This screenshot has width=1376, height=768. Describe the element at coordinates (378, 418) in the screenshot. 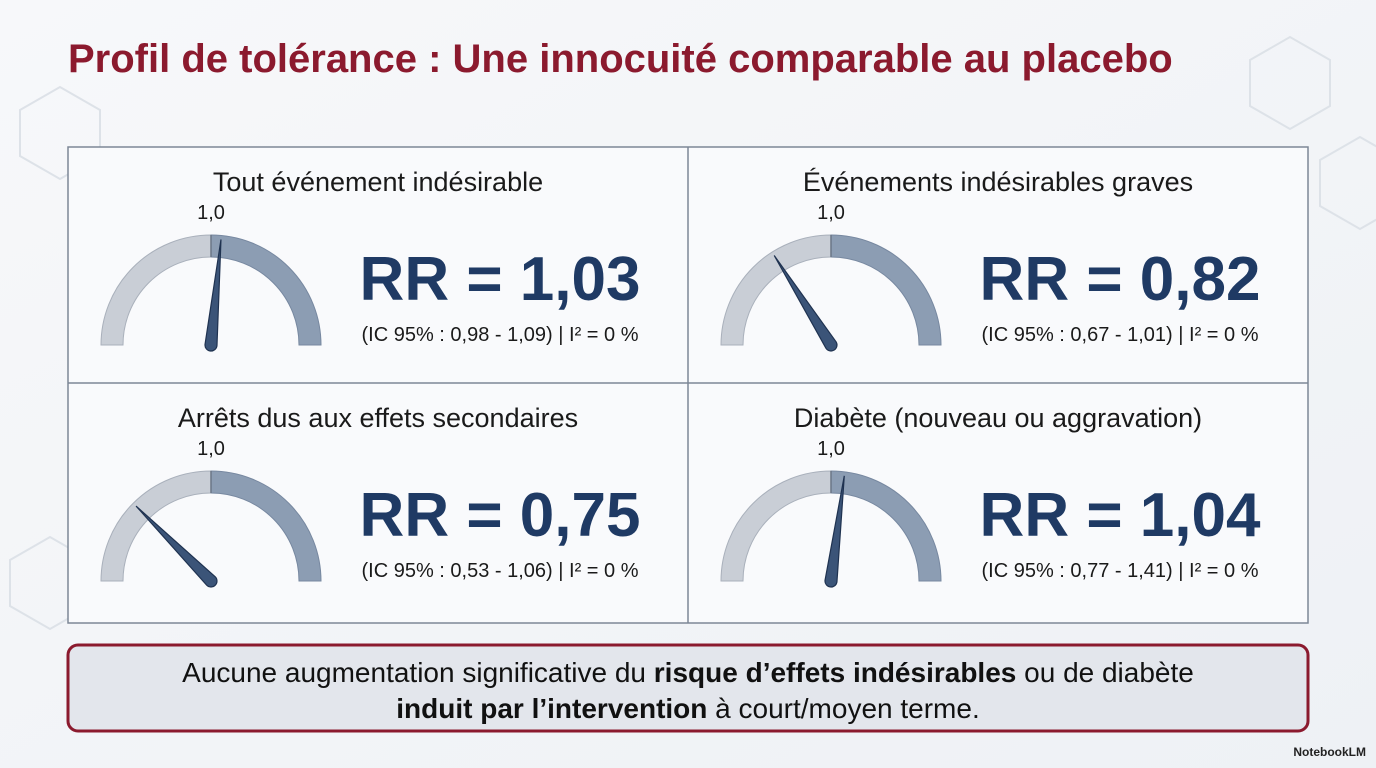

I see `panel-title: Arrêts dus aux effets secondaires` at that location.